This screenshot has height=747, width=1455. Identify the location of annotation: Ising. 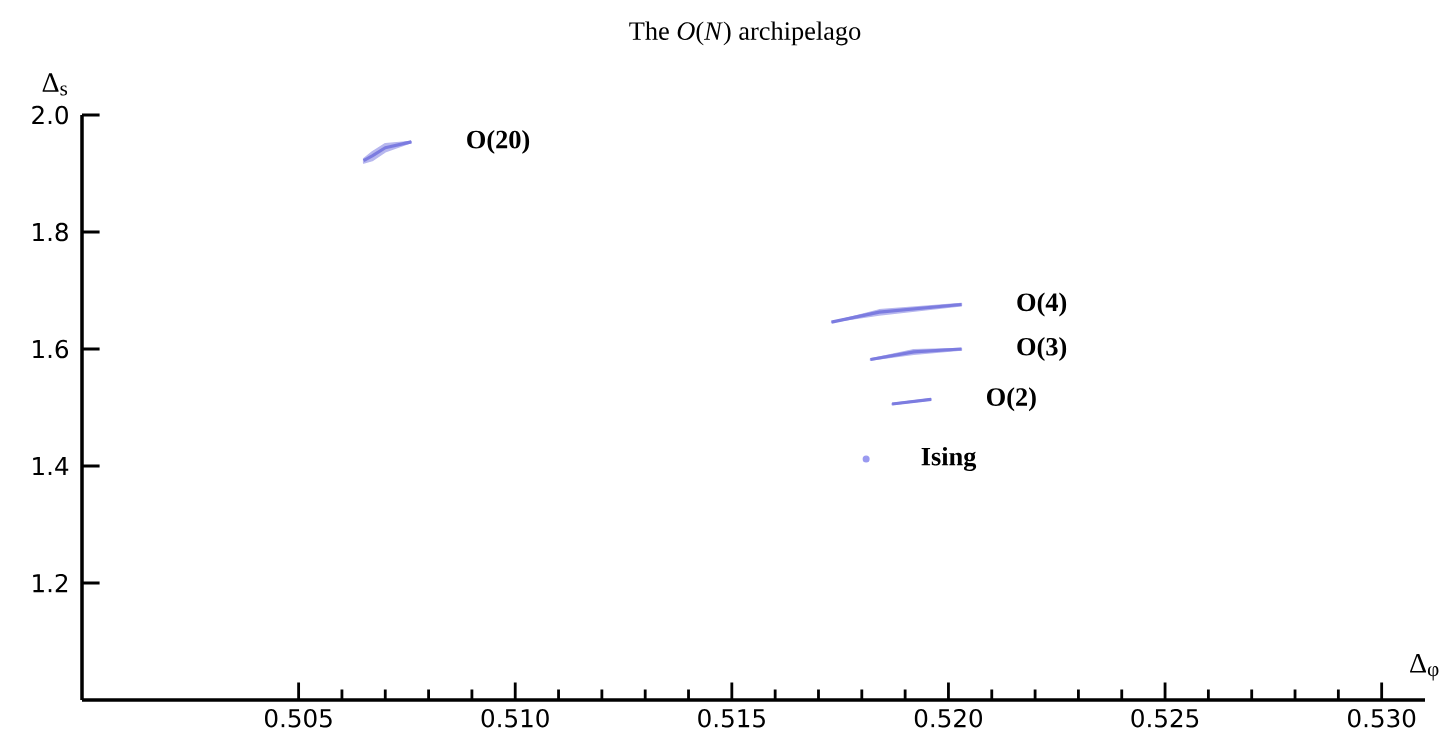
(949, 459).